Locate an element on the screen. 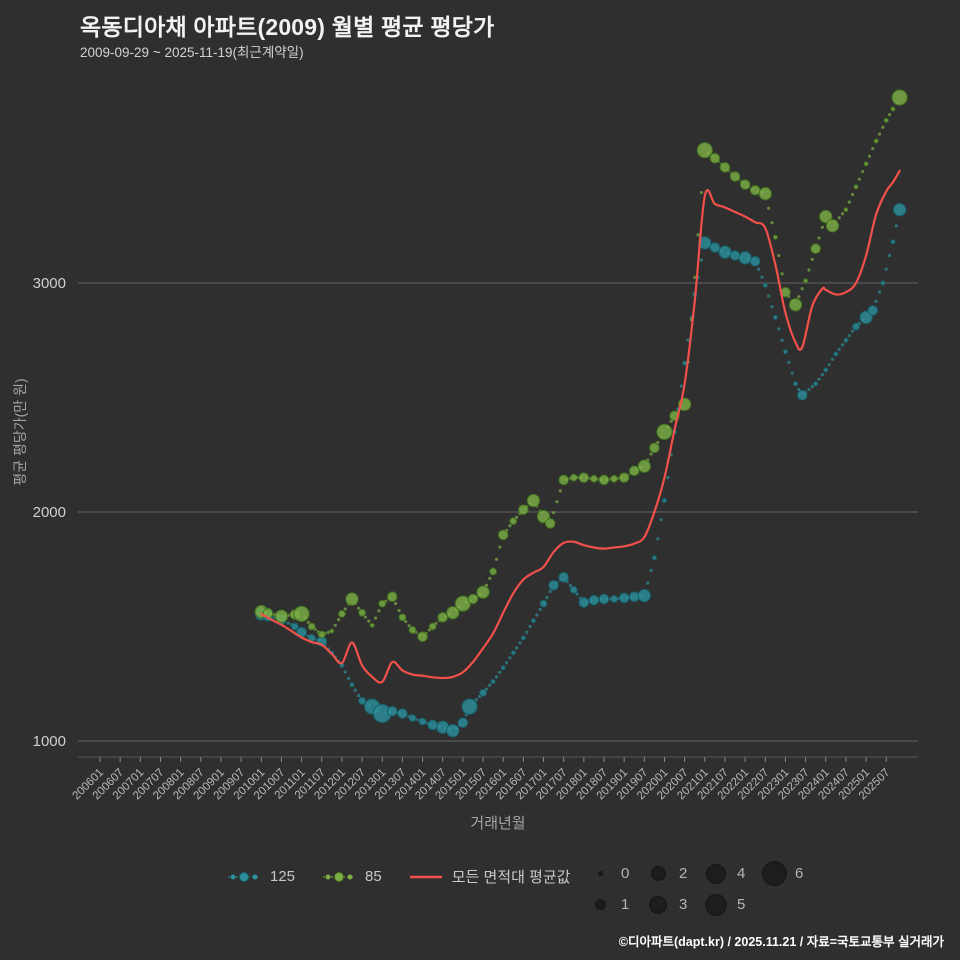 This screenshot has width=960, height=960. size-legend-item: 3 is located at coordinates (673, 904).